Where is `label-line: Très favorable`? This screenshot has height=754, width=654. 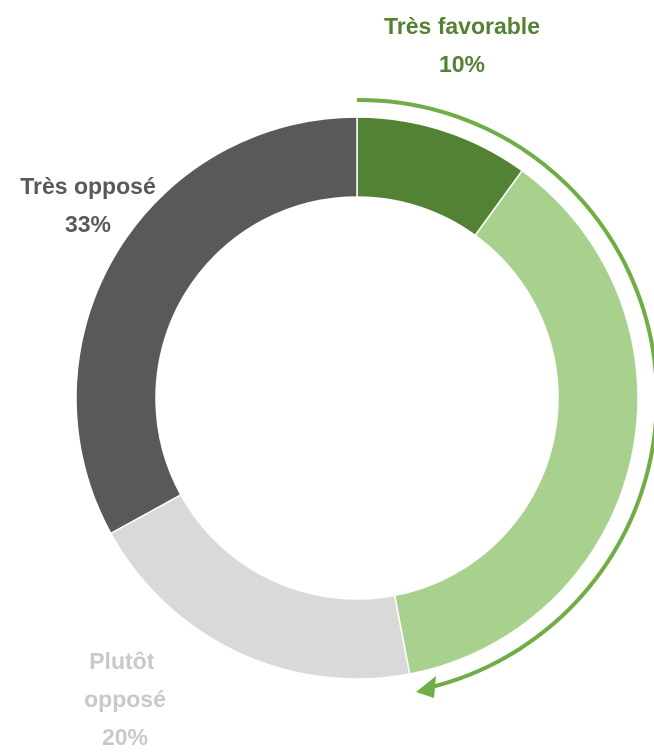
label-line: Très favorable is located at coordinates (462, 26).